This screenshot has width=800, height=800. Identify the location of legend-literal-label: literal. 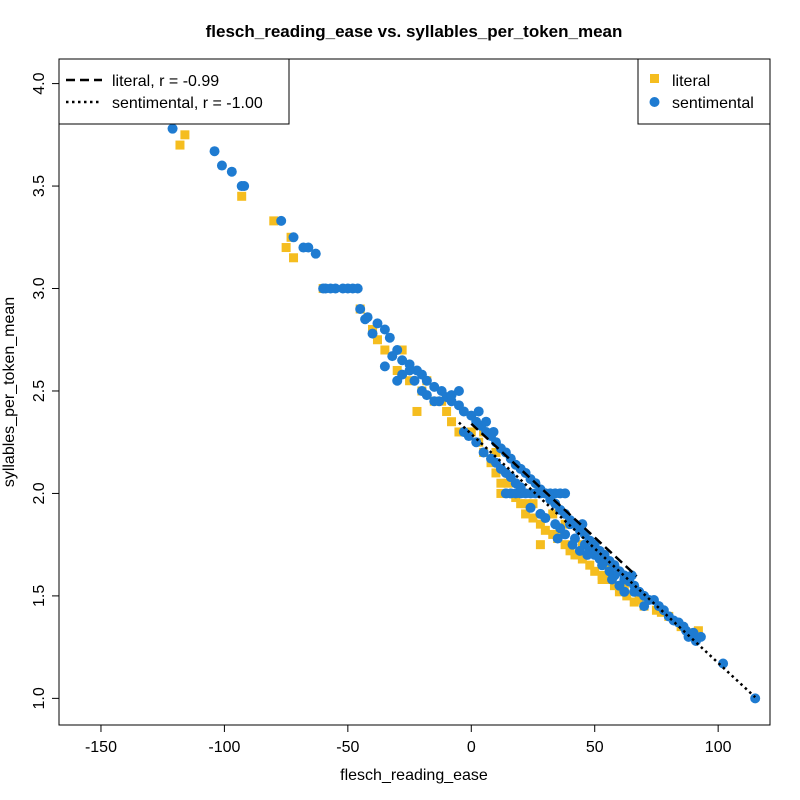
(691, 81).